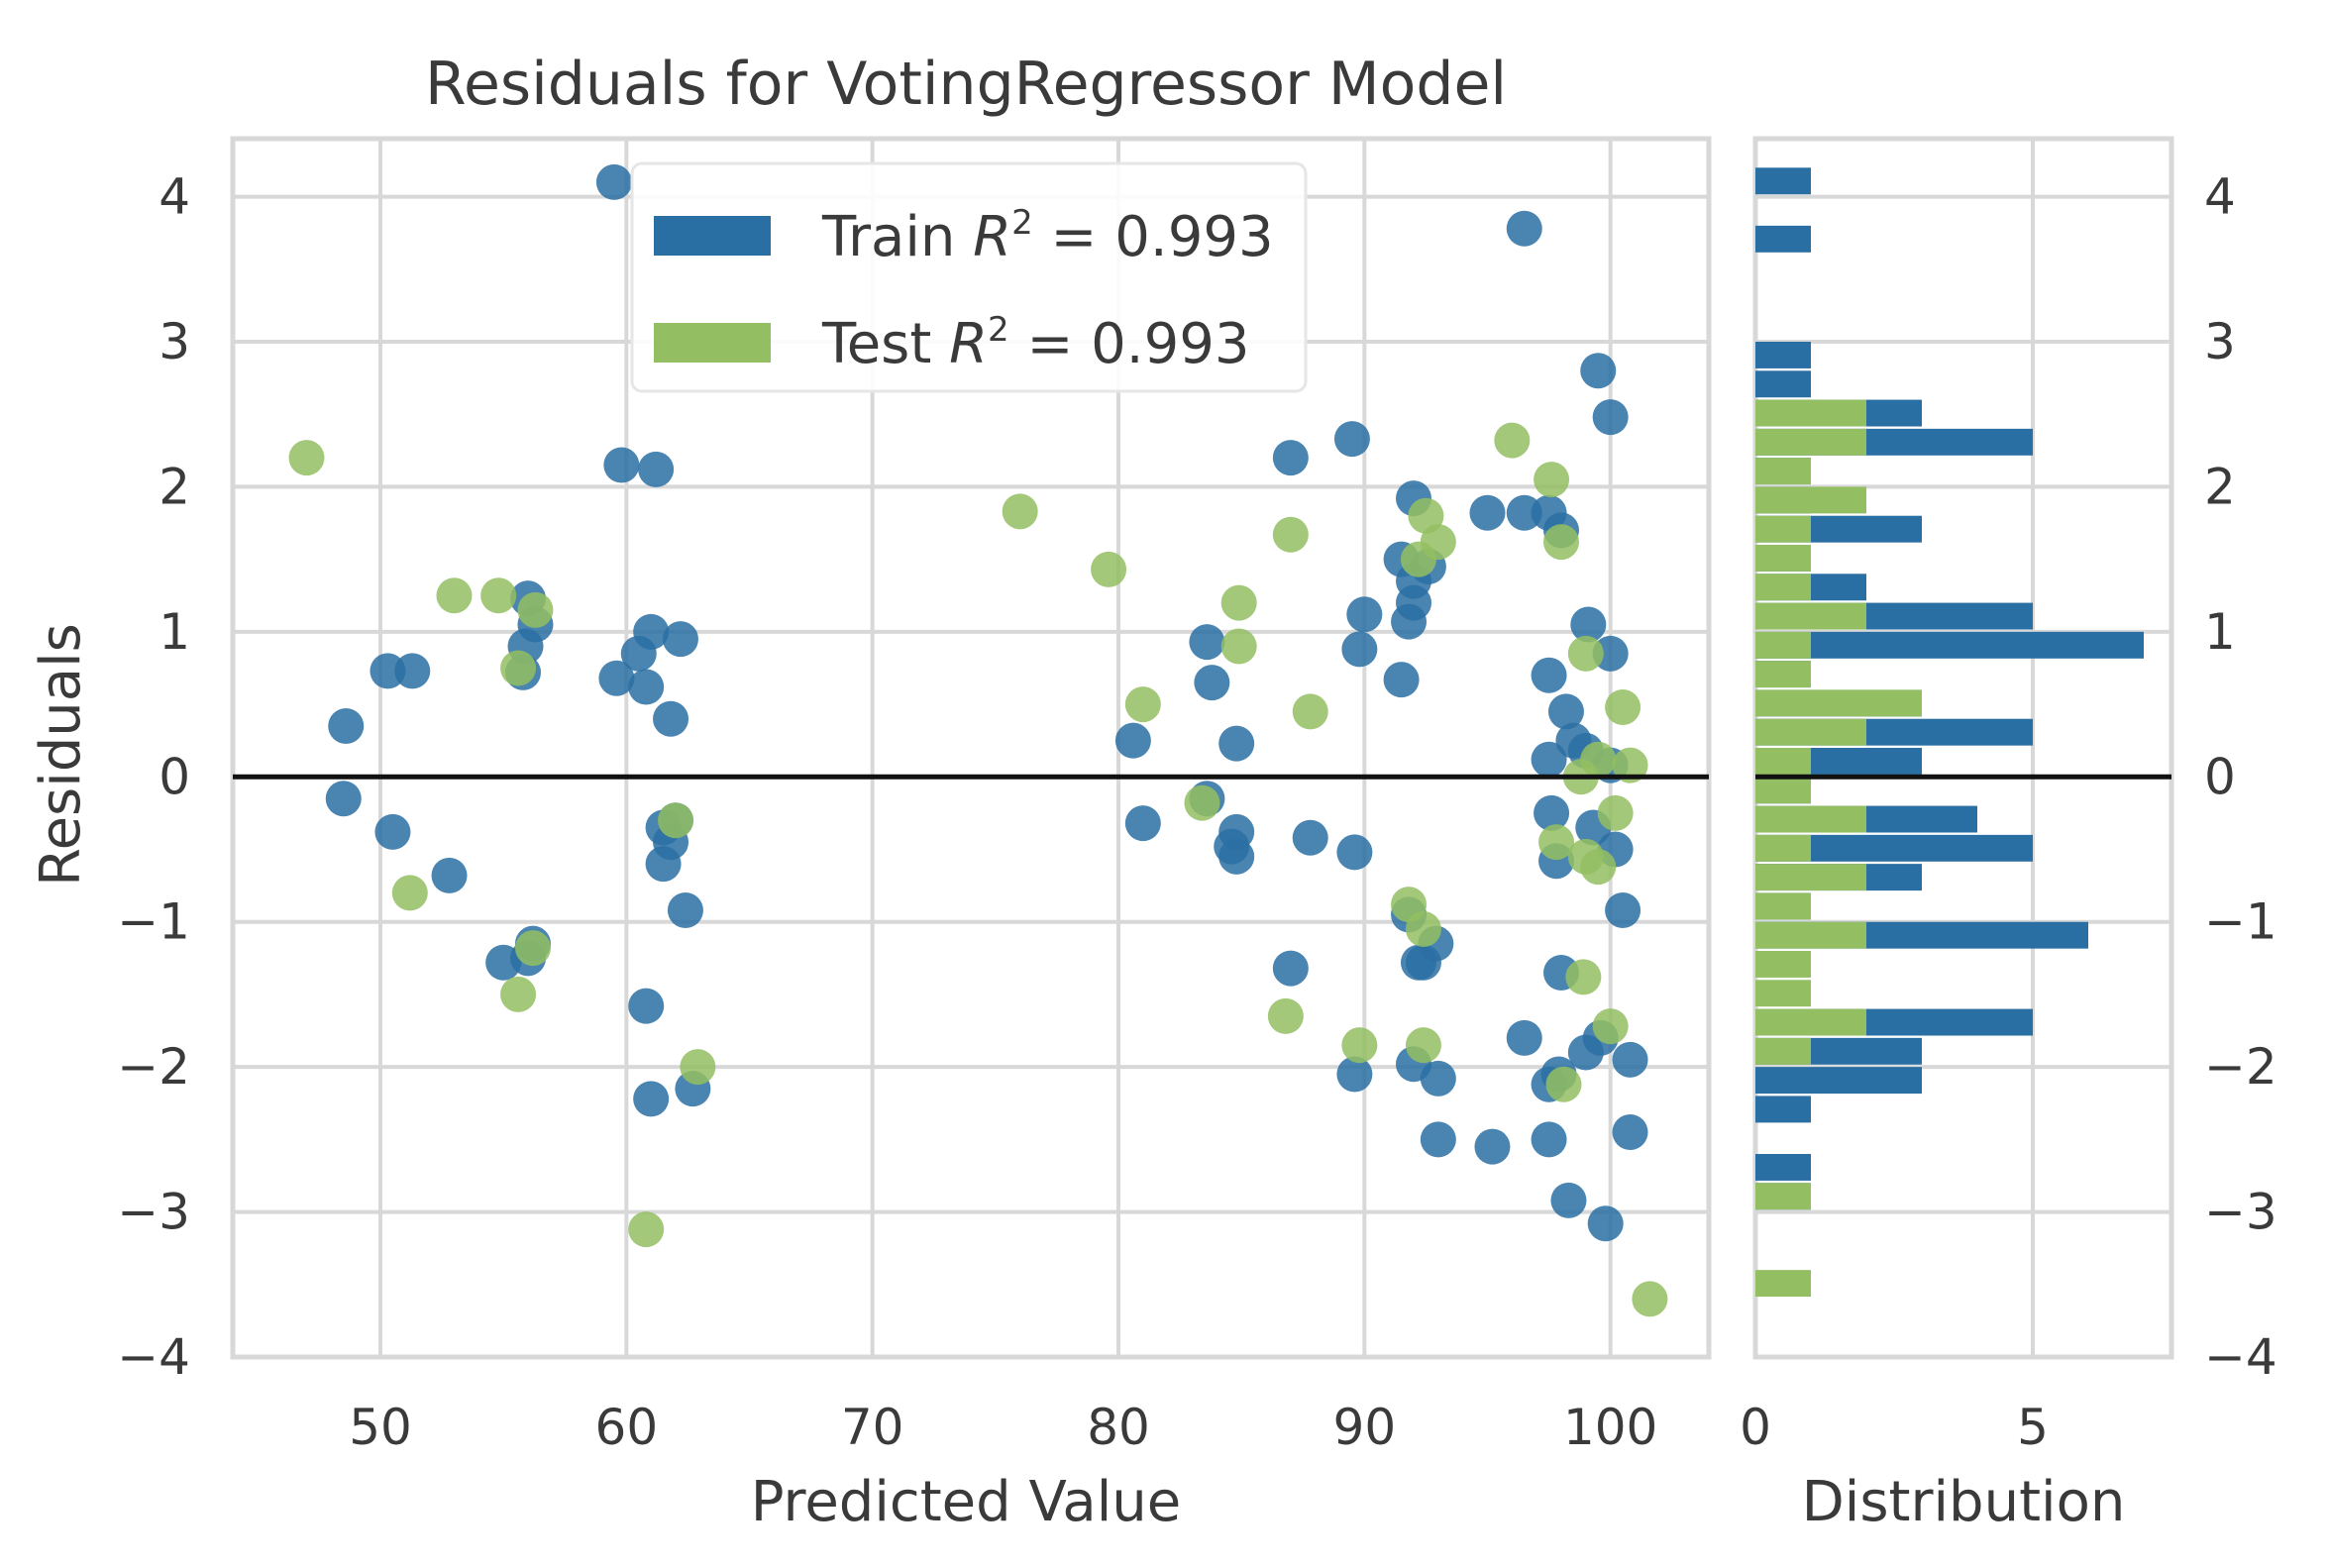 This screenshot has width=2328, height=1568. What do you see at coordinates (154, 1067) in the screenshot?
I see `y-tick-label: −2` at bounding box center [154, 1067].